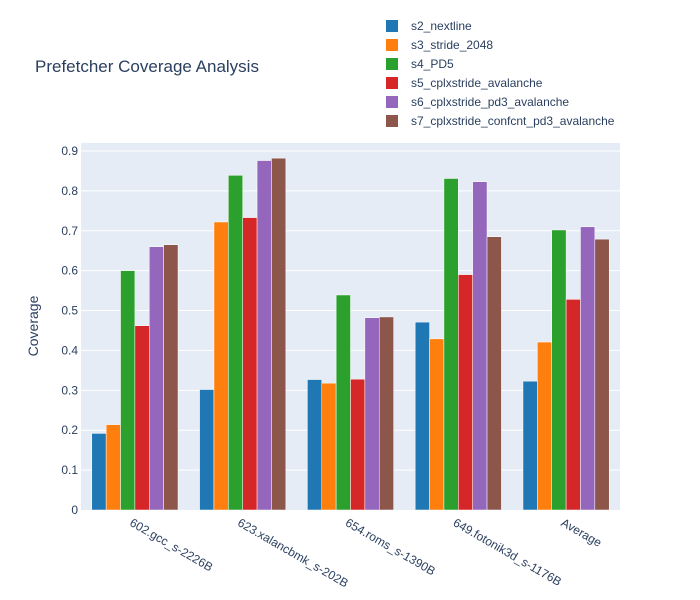 This screenshot has width=700, height=600. I want to click on legend-item: s4_PD5, so click(420, 64).